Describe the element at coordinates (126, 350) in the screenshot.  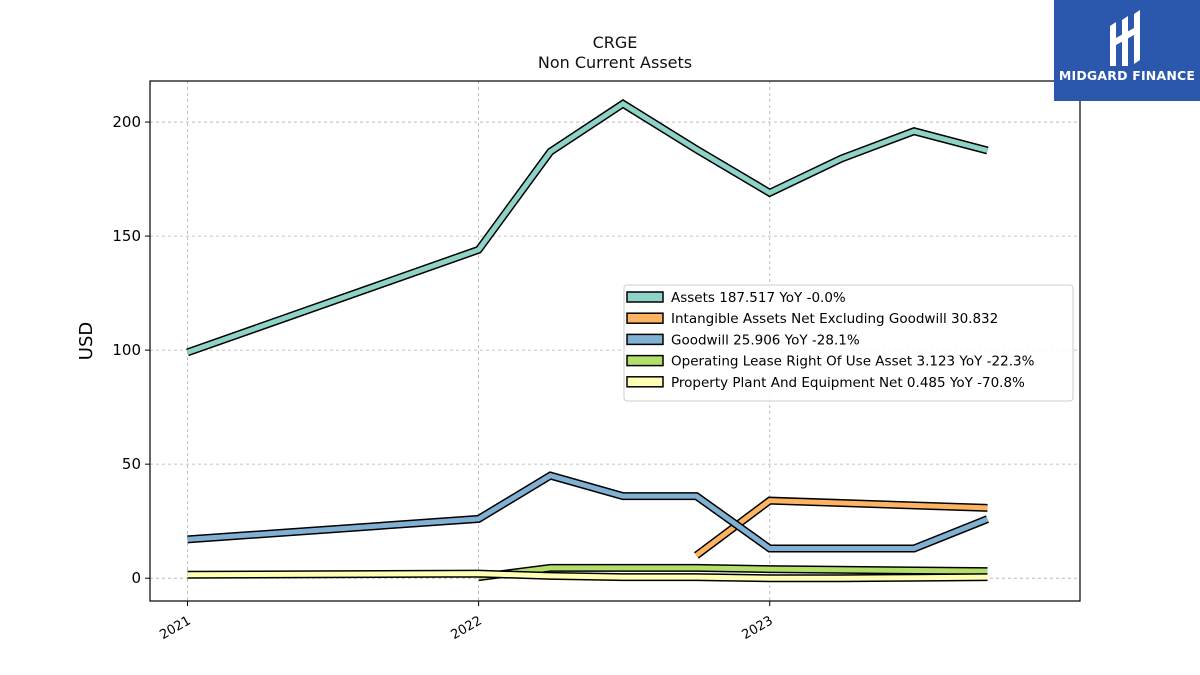
I see `y-tick-label: 100` at that location.